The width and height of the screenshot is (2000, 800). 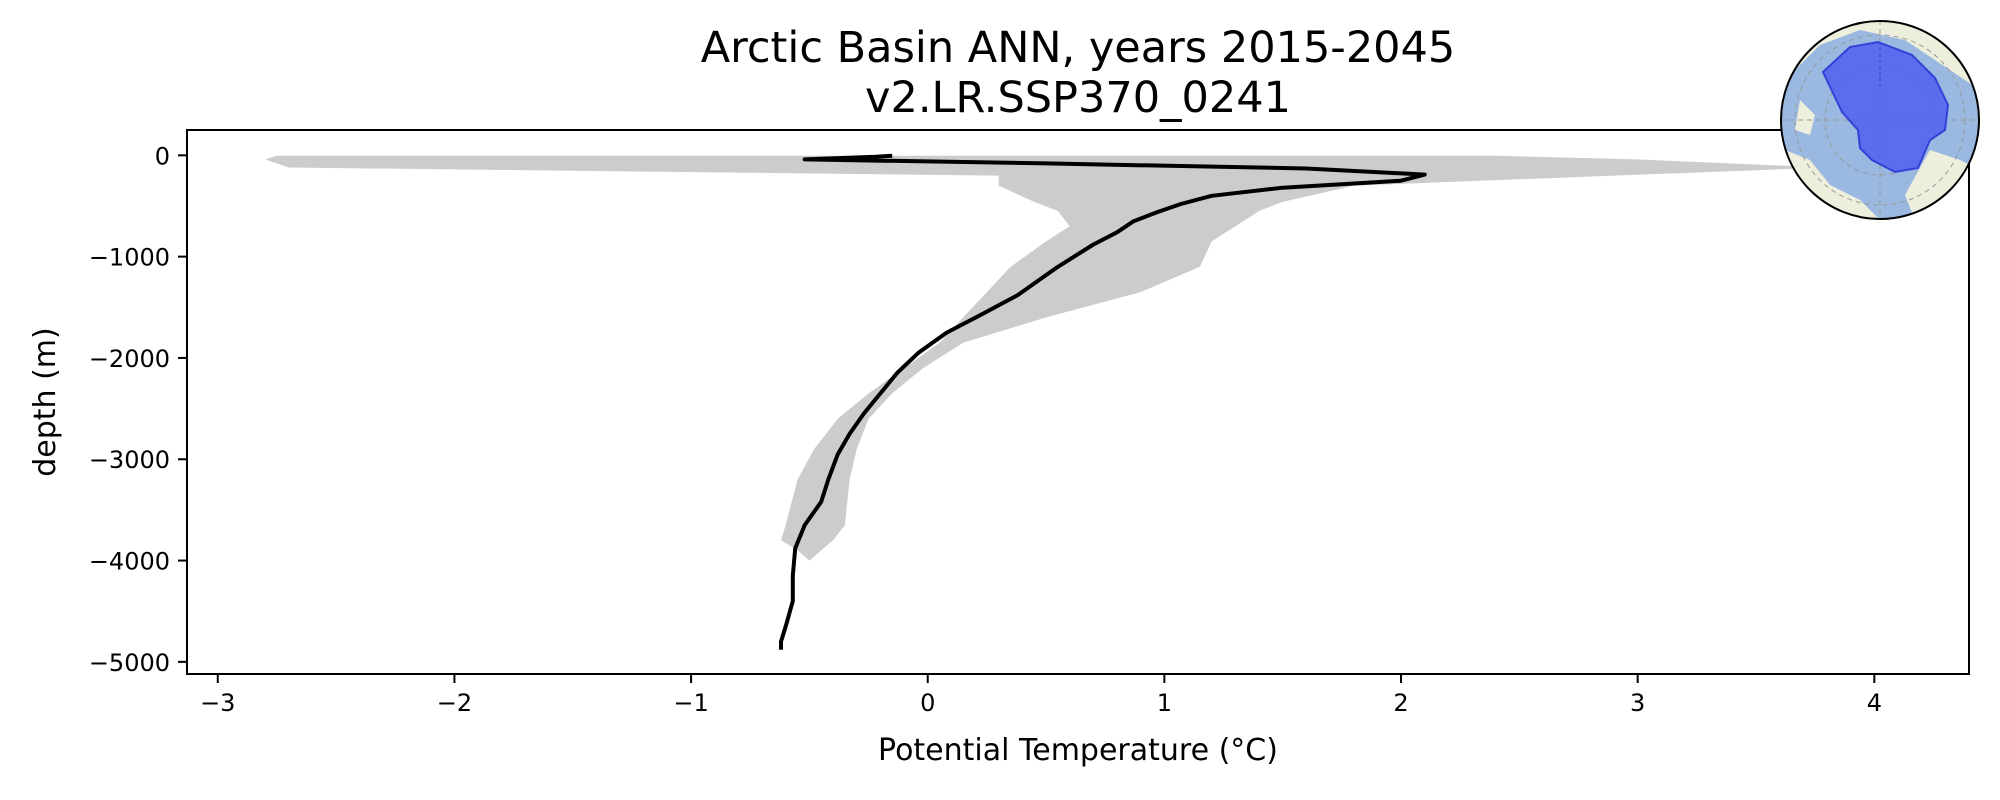 What do you see at coordinates (1041, 695) in the screenshot?
I see `x-axis: −3 −2 −1 0 1 2 3 4` at bounding box center [1041, 695].